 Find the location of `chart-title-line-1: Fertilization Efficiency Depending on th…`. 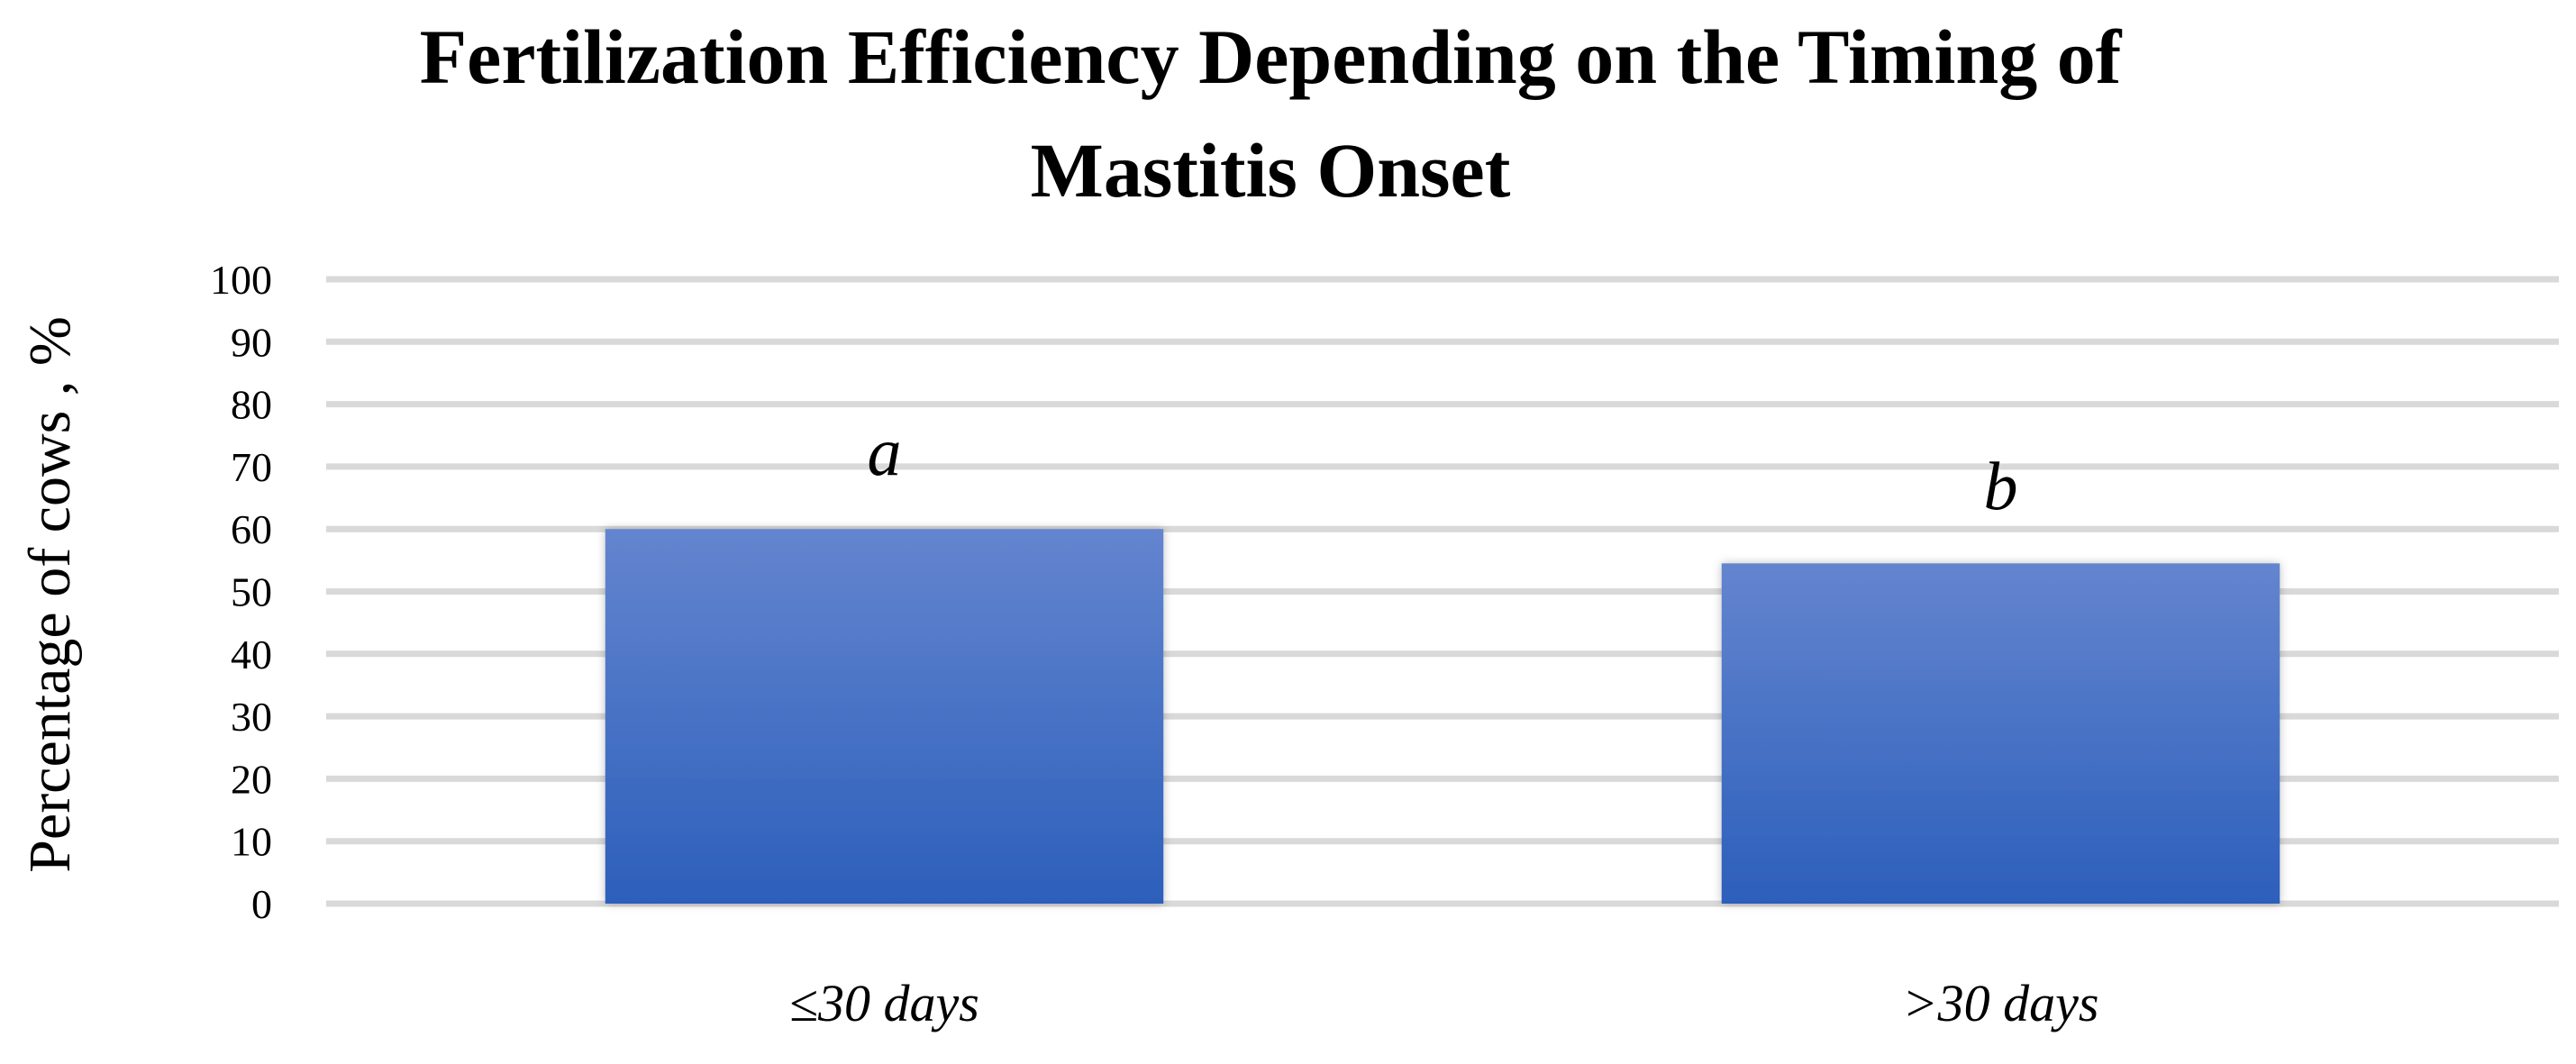

chart-title-line-1: Fertilization Efficiency Depending on th… is located at coordinates (1271, 57).